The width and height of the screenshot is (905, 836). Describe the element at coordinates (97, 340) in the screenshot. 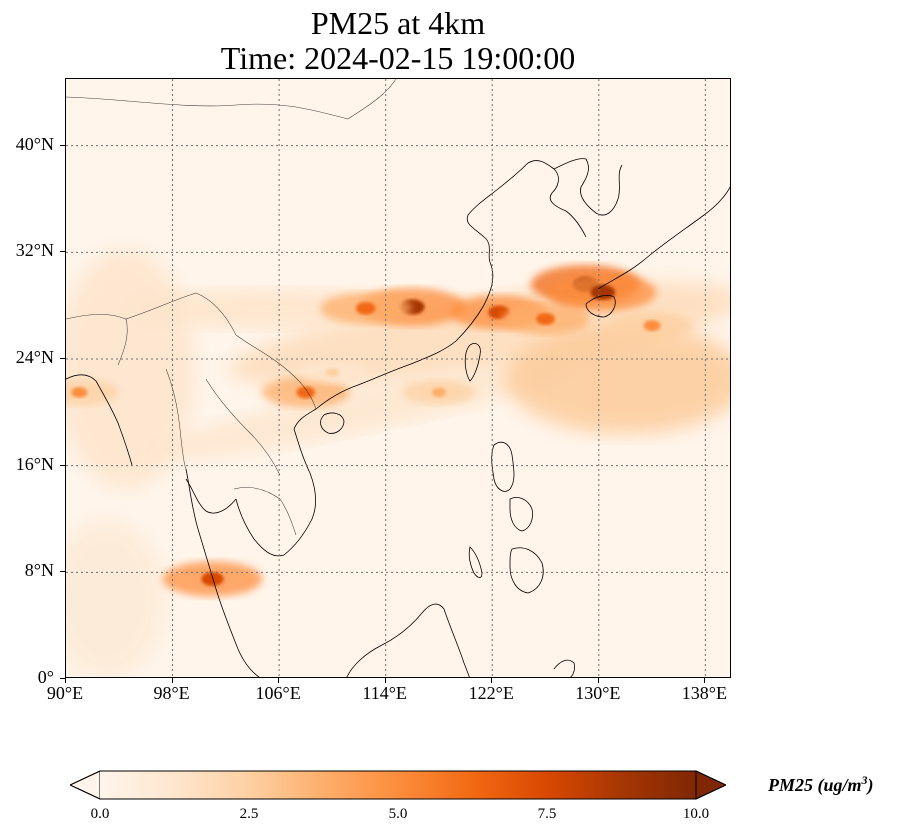

I see `border-india` at that location.